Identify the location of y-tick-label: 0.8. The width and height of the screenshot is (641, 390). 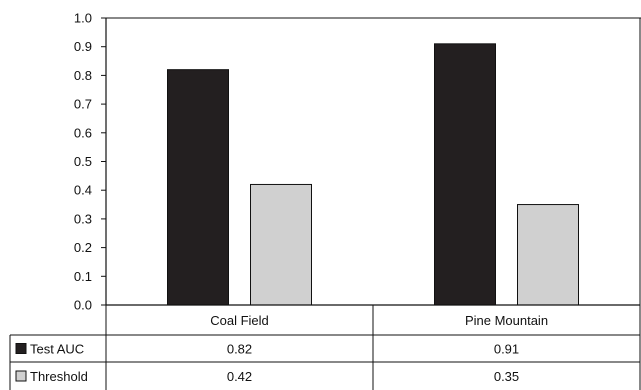
(83, 75).